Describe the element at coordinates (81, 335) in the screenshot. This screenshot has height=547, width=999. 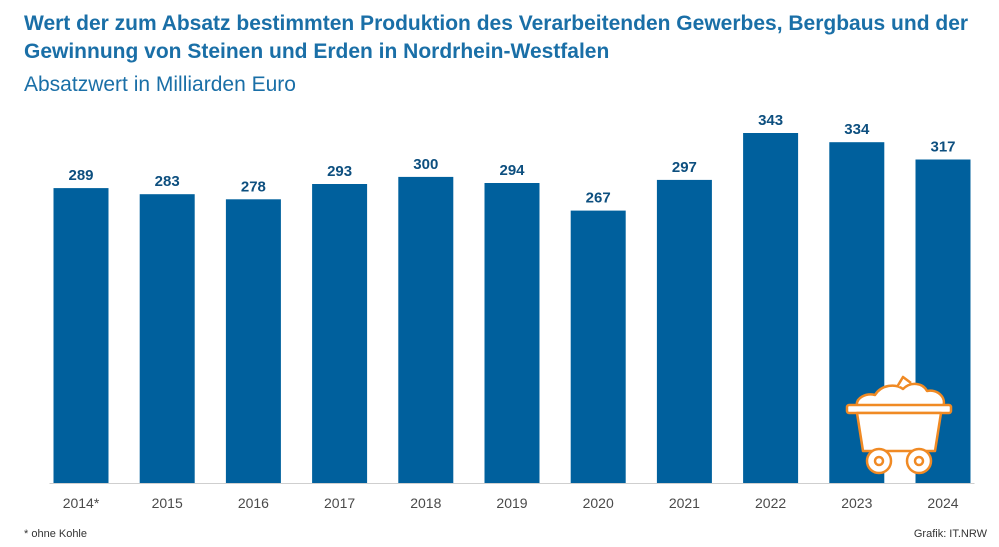
I see `bar-2014` at that location.